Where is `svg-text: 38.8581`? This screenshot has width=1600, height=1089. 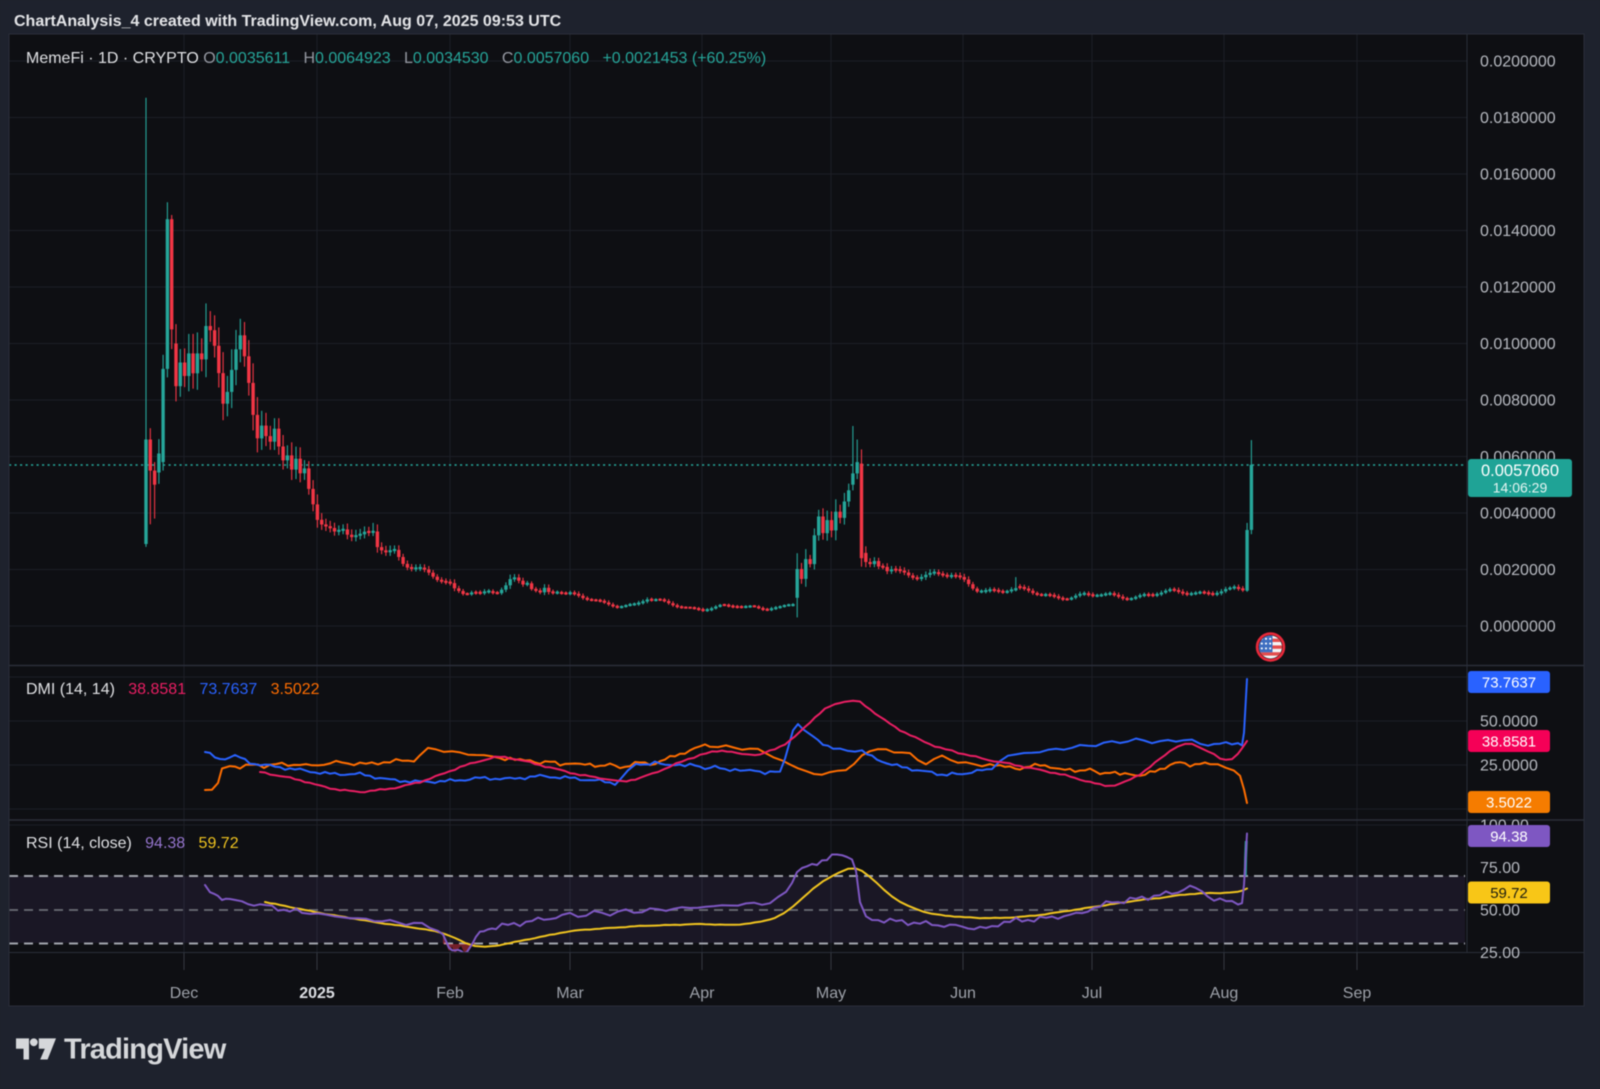
svg-text: 38.8581 is located at coordinates (1509, 742).